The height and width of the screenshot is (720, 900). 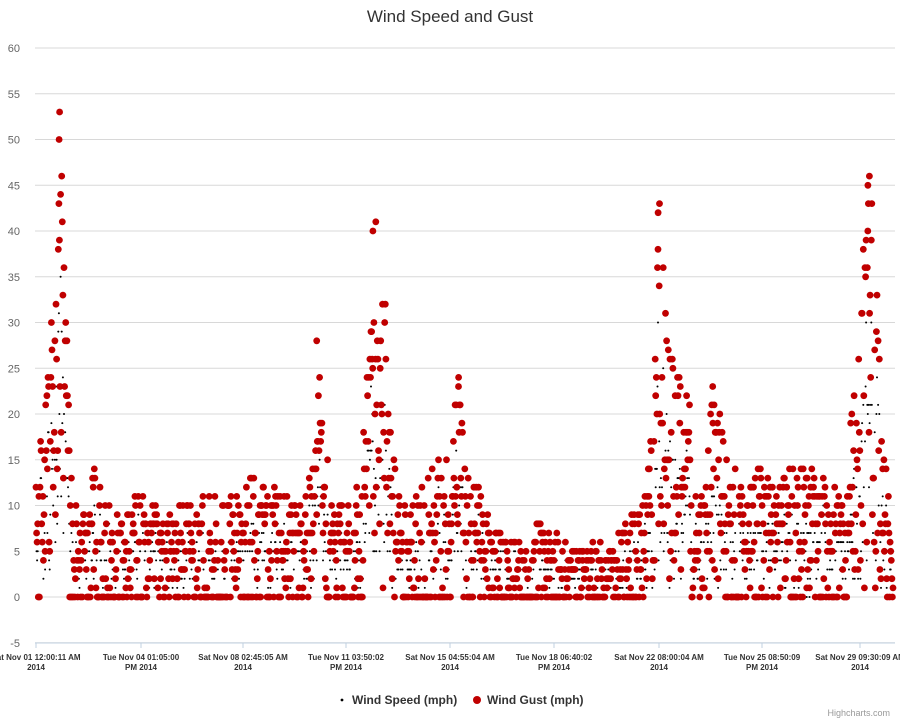 What do you see at coordinates (535, 700) in the screenshot?
I see `legend-wind-gust-label: Wind Gust (mph)` at bounding box center [535, 700].